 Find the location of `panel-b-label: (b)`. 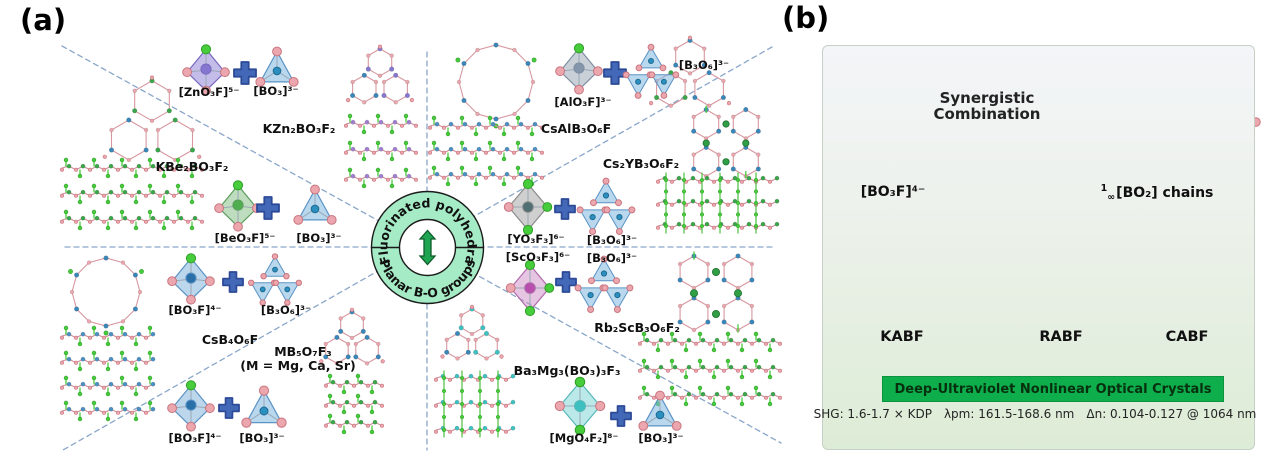

panel-b-label: (b) is located at coordinates (806, 18).